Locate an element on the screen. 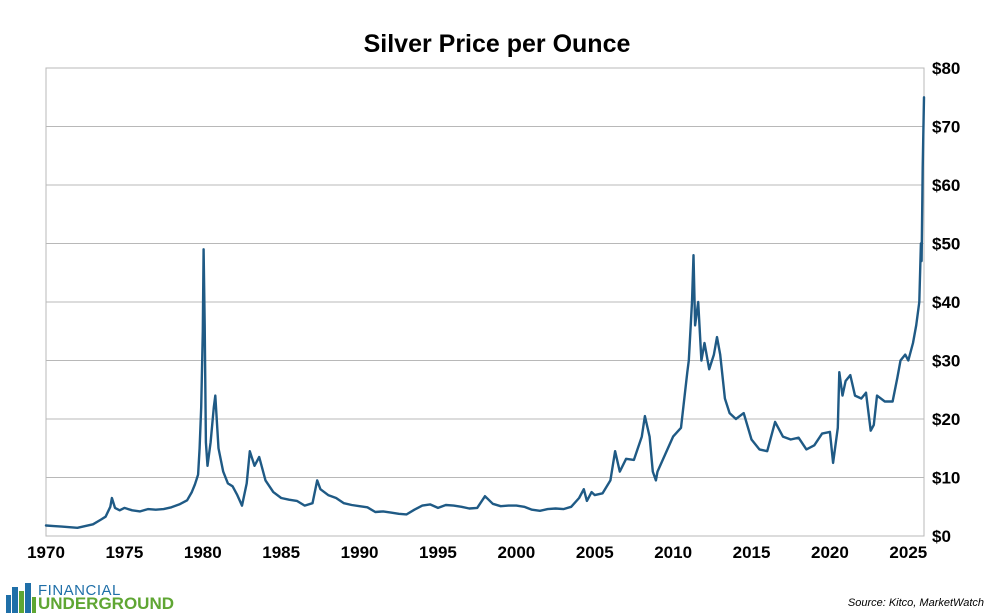 This screenshot has width=996, height=614. source-note: Source: Kitco, MarketWatch is located at coordinates (915, 603).